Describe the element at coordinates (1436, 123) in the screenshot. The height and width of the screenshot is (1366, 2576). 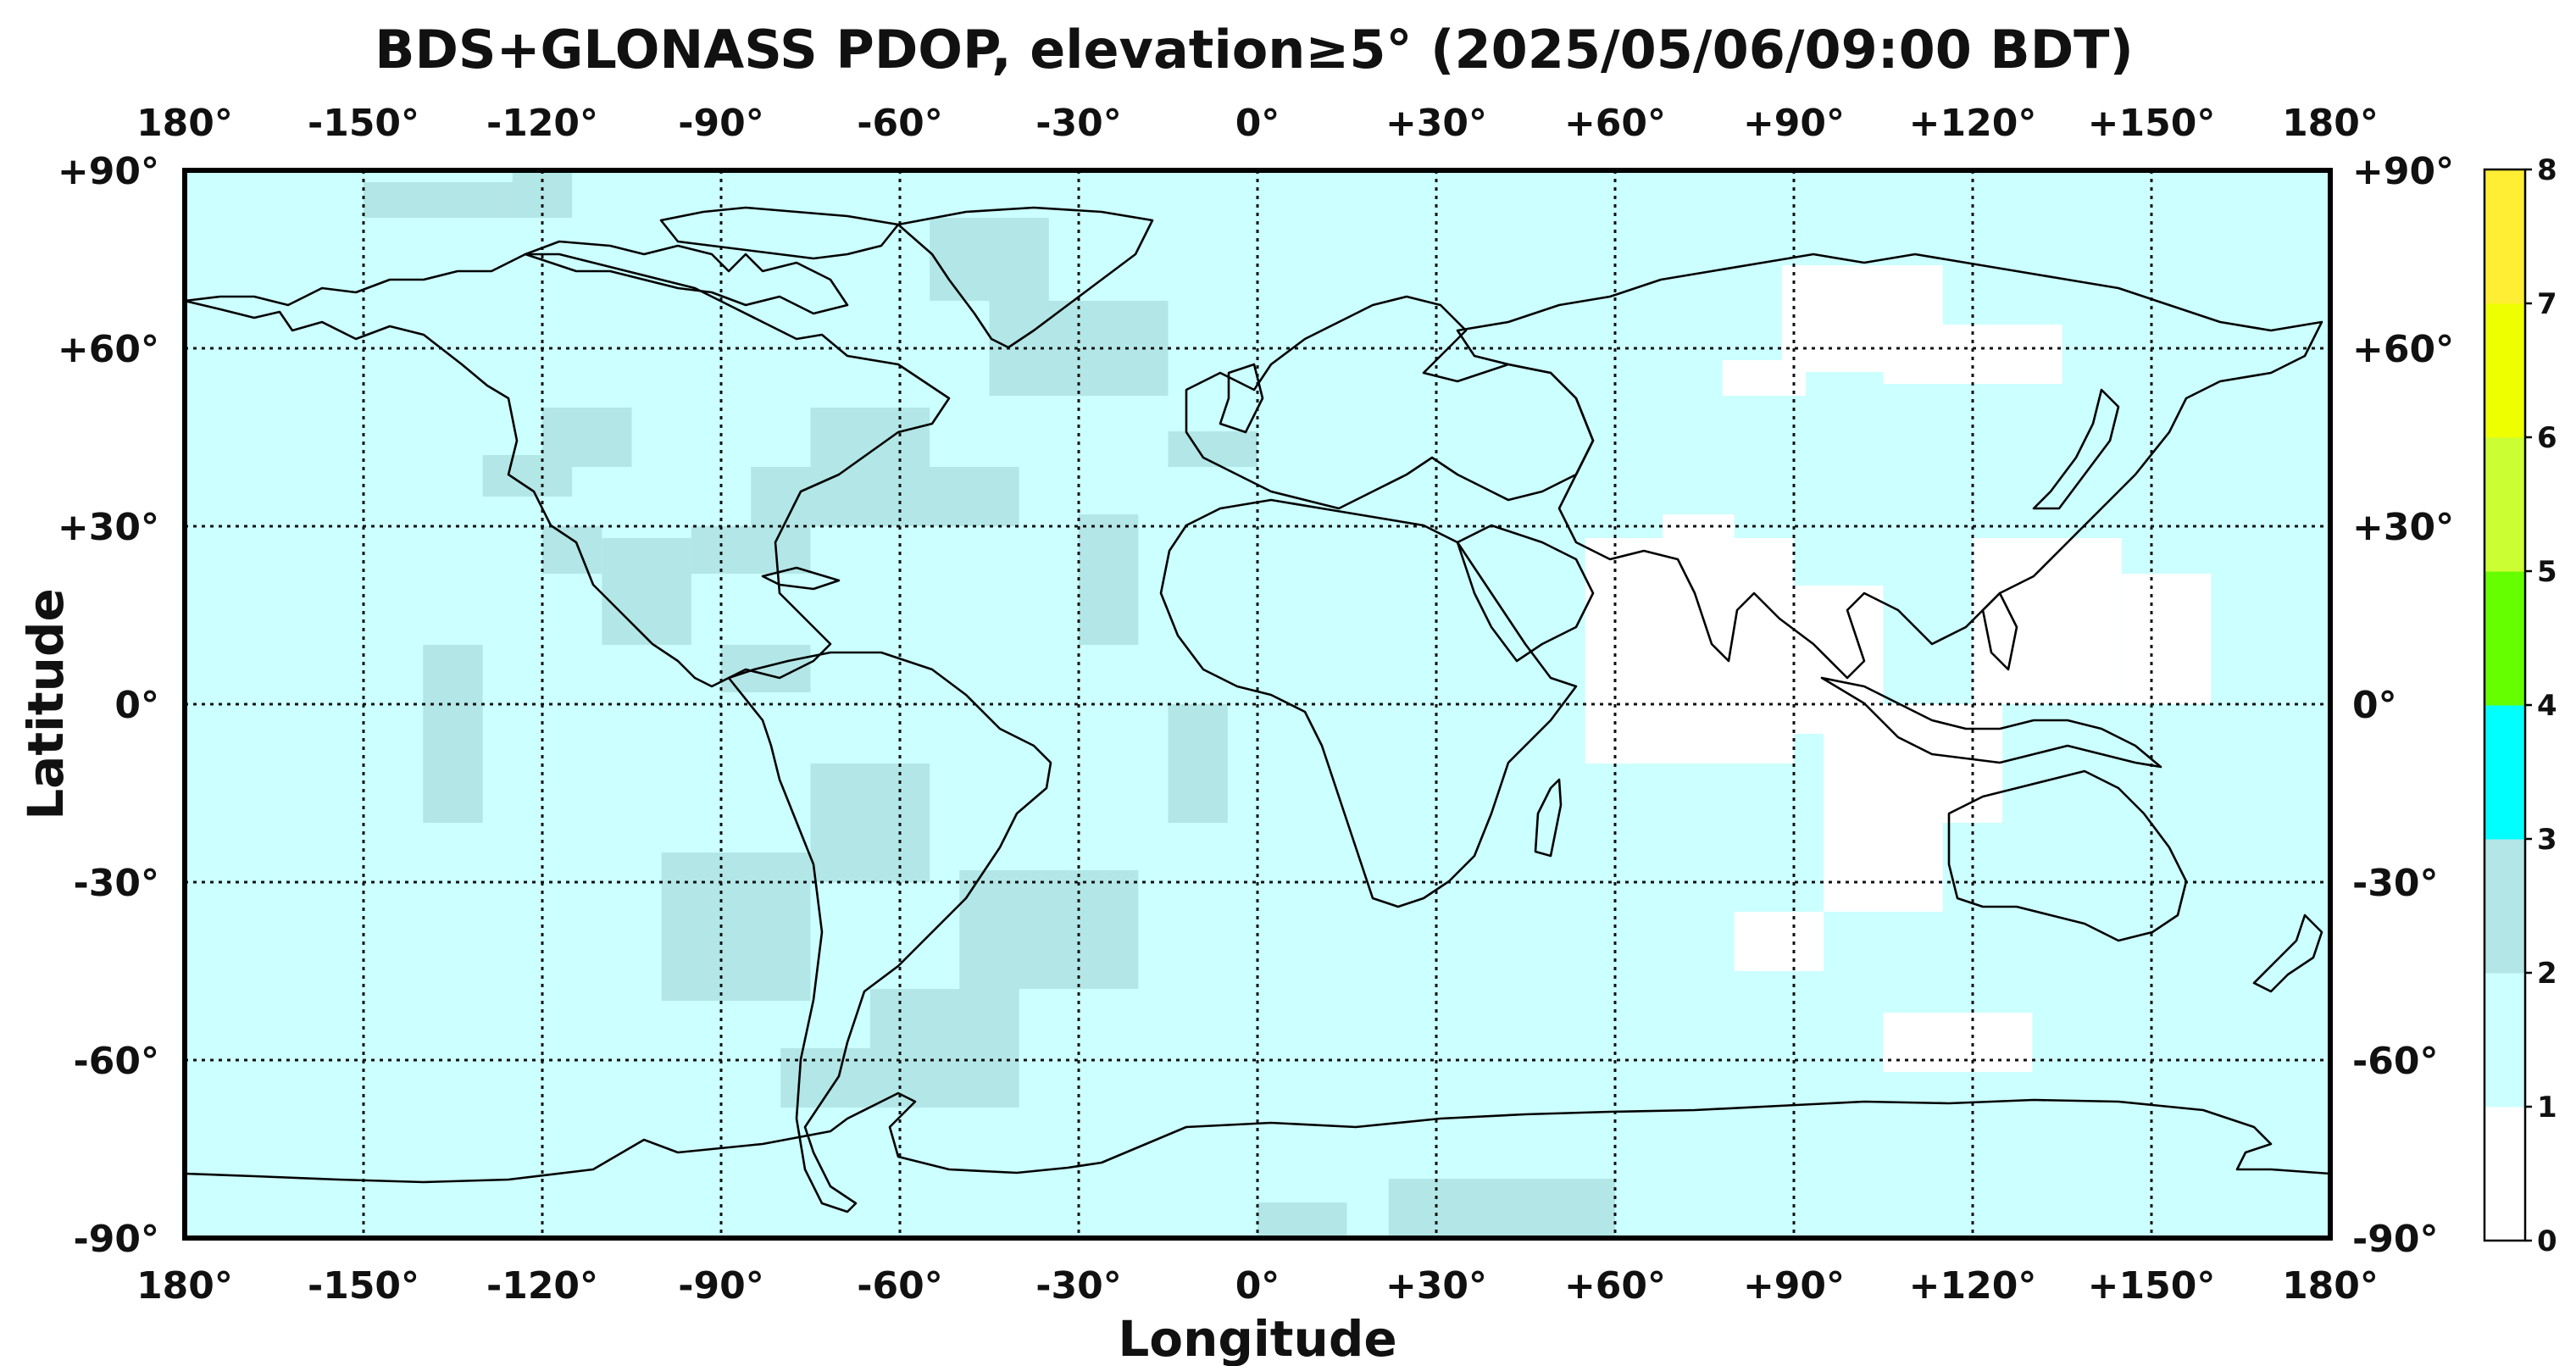
I see `x-tick-label-top: +30°` at that location.